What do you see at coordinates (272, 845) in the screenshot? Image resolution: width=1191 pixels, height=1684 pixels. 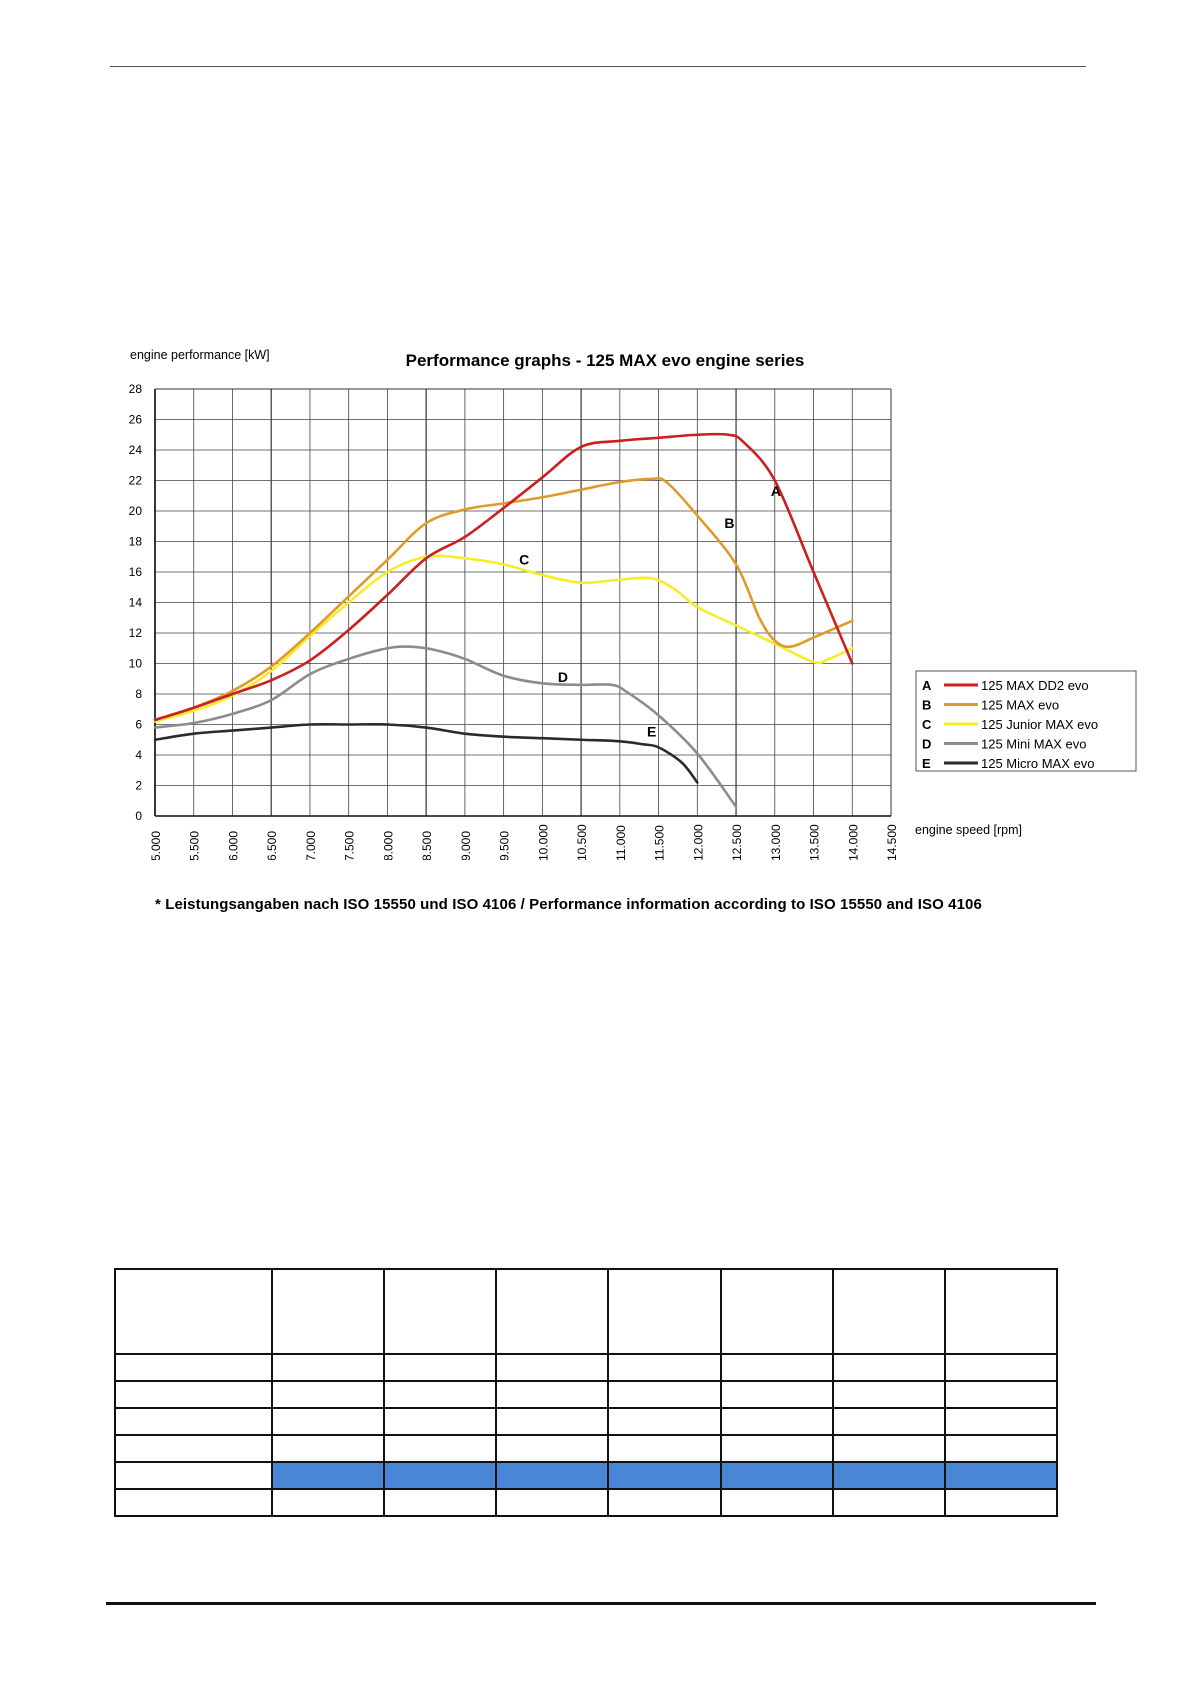 I see `x-tick-label: 6.500` at bounding box center [272, 845].